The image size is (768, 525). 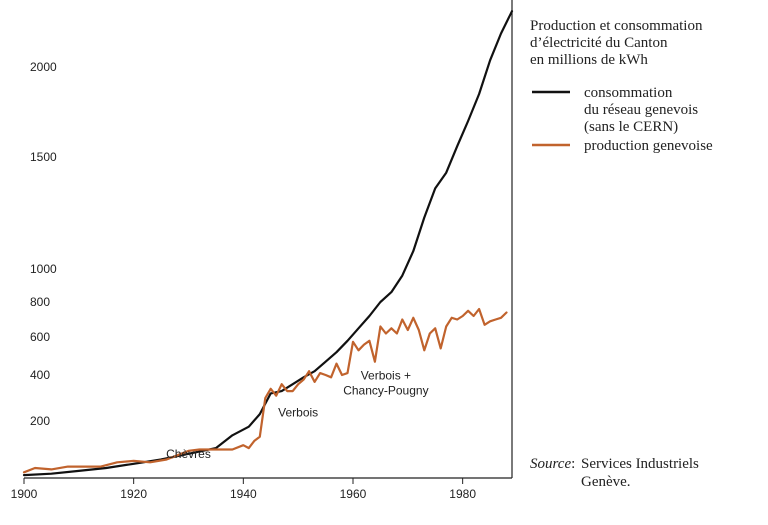 What do you see at coordinates (640, 464) in the screenshot?
I see `source-text-line1: Services Industriels` at bounding box center [640, 464].